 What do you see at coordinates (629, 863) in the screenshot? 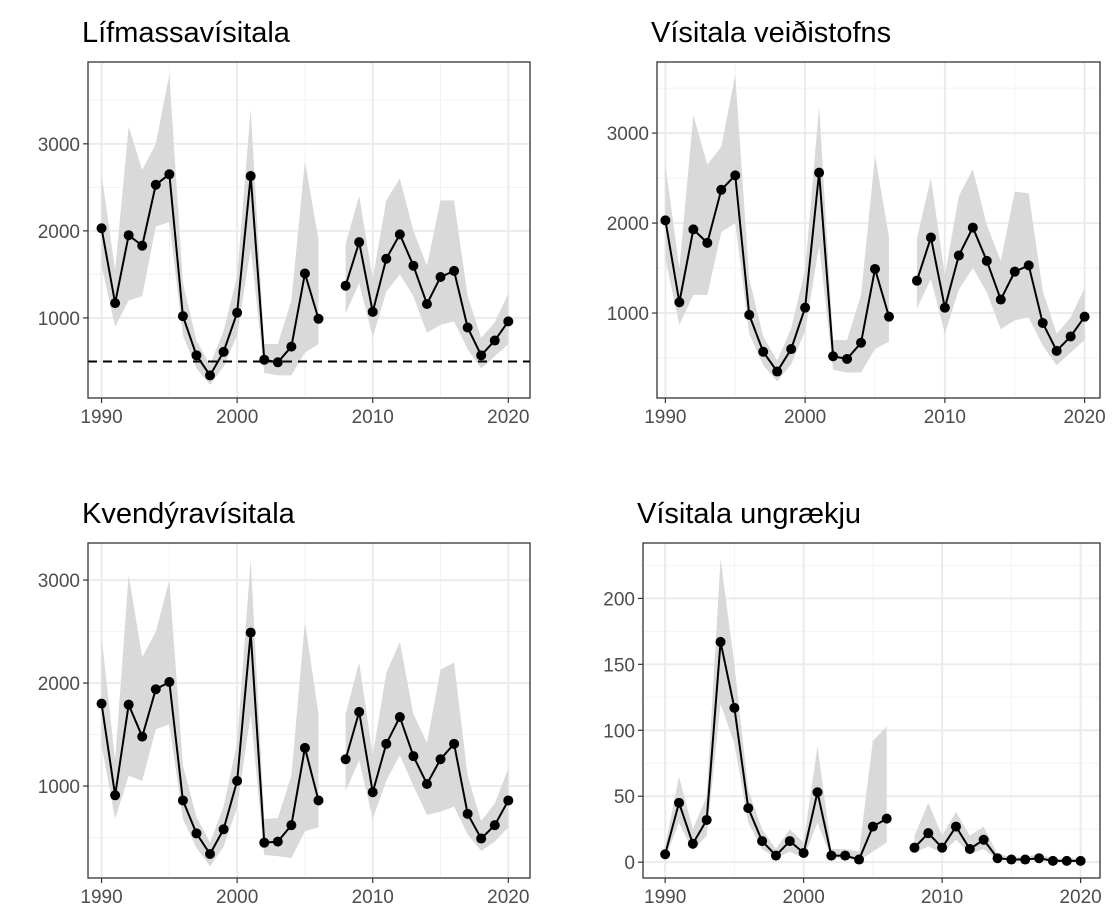
I see `y-tick-label: 0` at bounding box center [629, 863].